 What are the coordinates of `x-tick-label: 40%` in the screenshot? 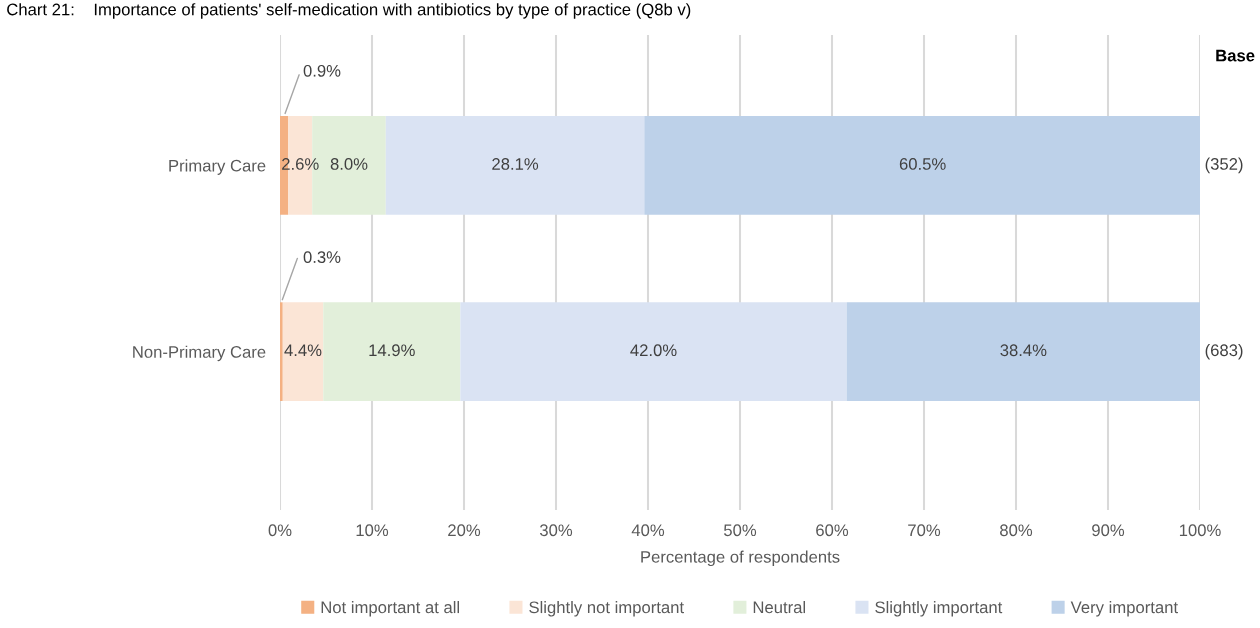 It's located at (648, 530).